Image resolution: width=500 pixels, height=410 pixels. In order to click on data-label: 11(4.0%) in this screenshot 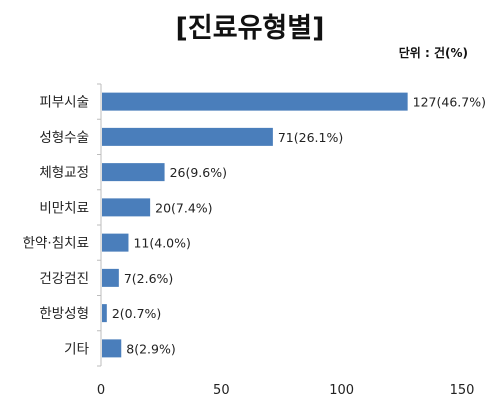, I will do `click(161, 243)`.